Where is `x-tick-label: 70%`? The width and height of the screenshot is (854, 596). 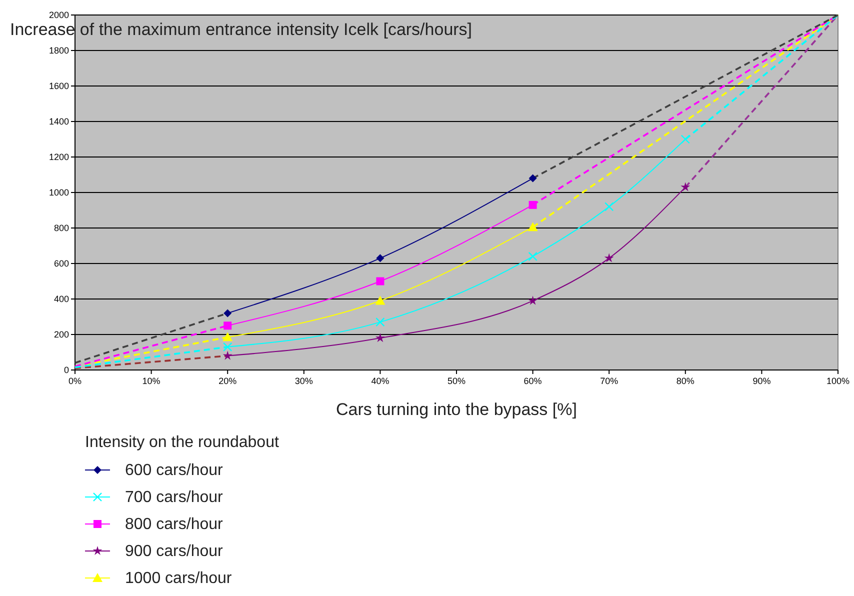 x-tick-label: 70% is located at coordinates (609, 381).